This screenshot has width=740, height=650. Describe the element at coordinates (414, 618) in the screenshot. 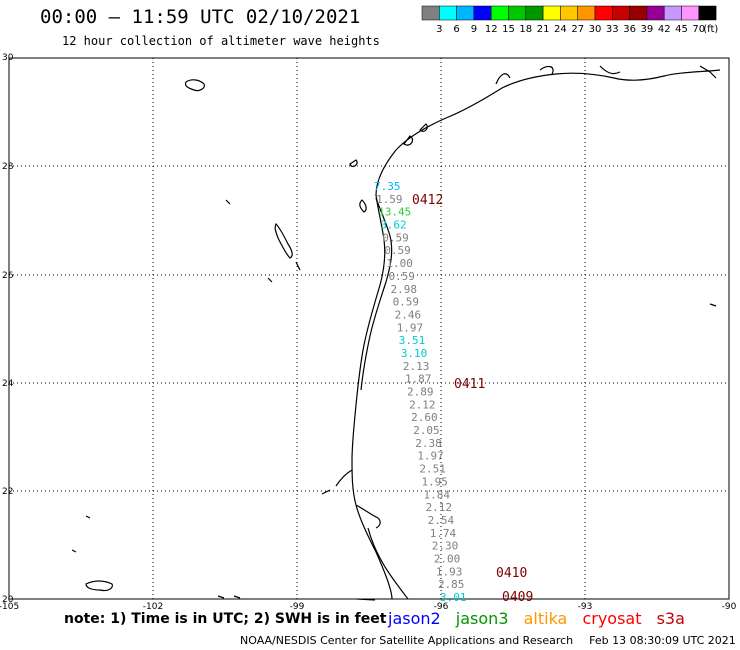

I see `legend-jason2: jason2` at that location.